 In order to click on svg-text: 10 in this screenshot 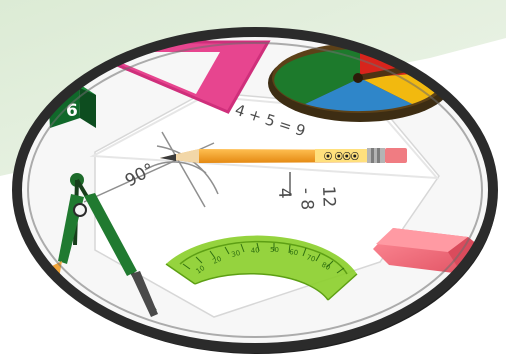, I will do `click(201, 270)`.